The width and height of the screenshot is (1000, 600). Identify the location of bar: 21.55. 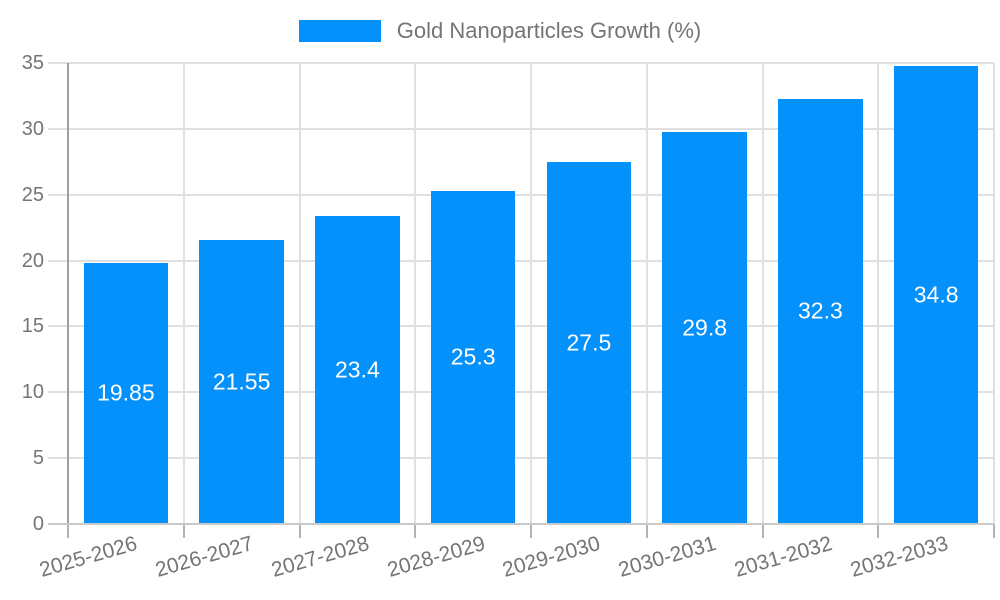
(241, 382).